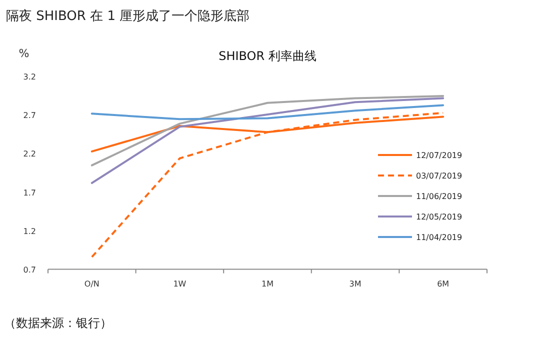 The width and height of the screenshot is (533, 341). Describe the element at coordinates (29, 193) in the screenshot. I see `y-tick-label: 1.7` at that location.